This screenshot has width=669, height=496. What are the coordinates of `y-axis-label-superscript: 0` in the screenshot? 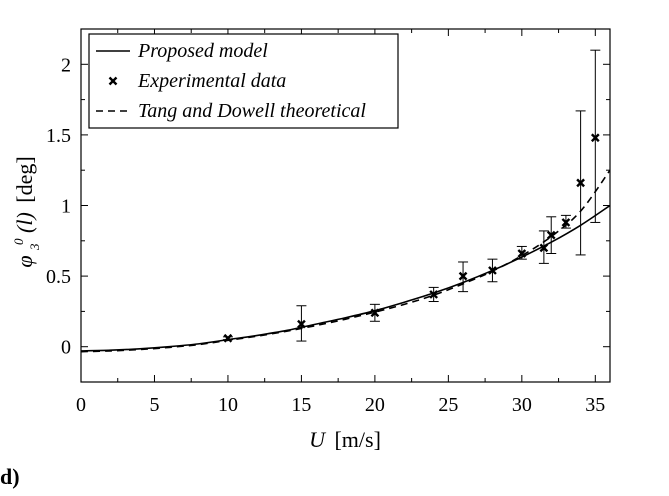 It's located at (18, 241).